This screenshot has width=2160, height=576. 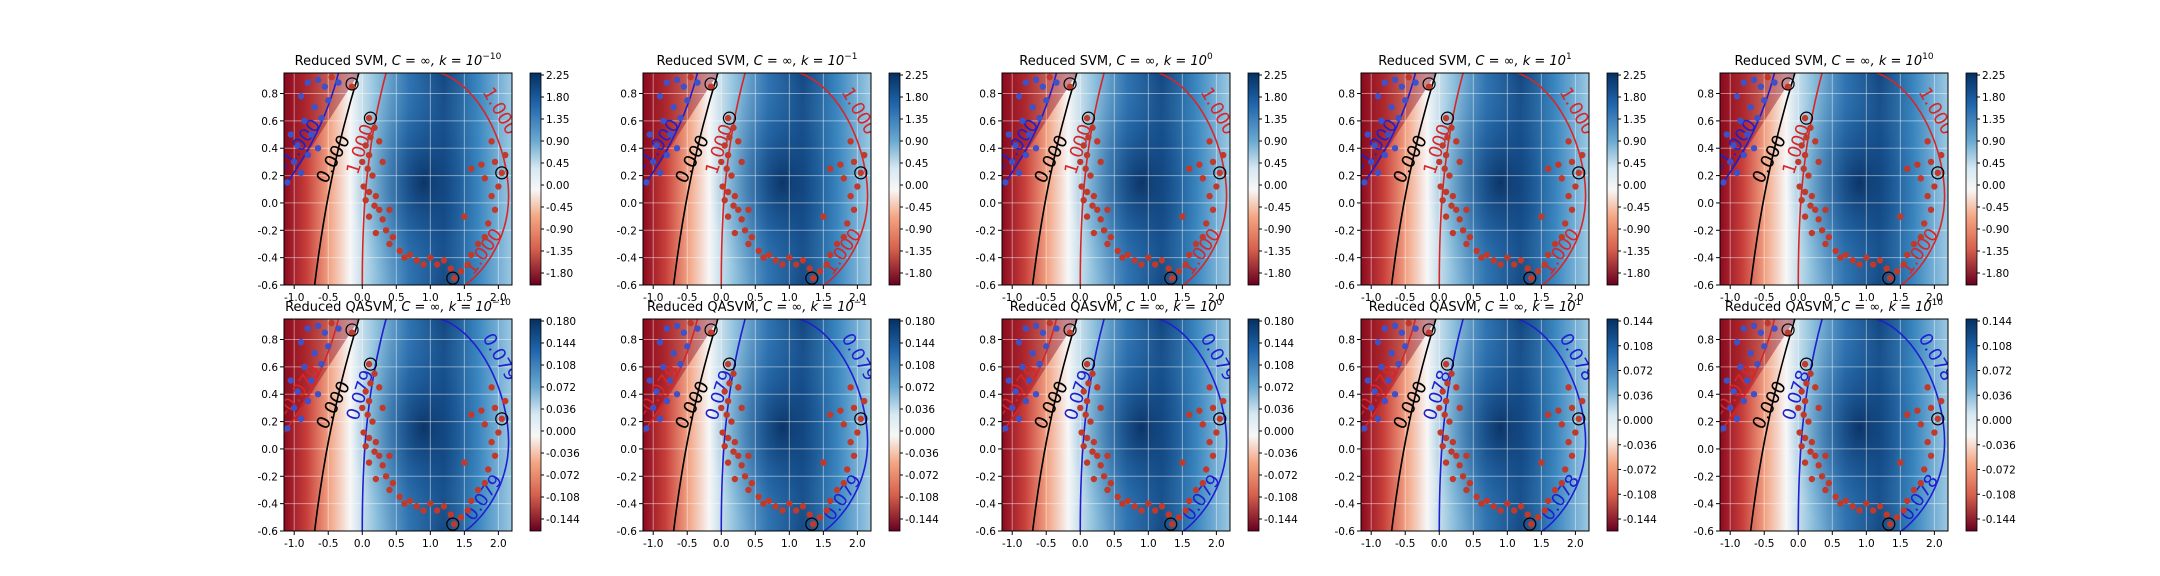 What do you see at coordinates (1439, 298) in the screenshot?
I see `x-tick-label: 0.0` at bounding box center [1439, 298].